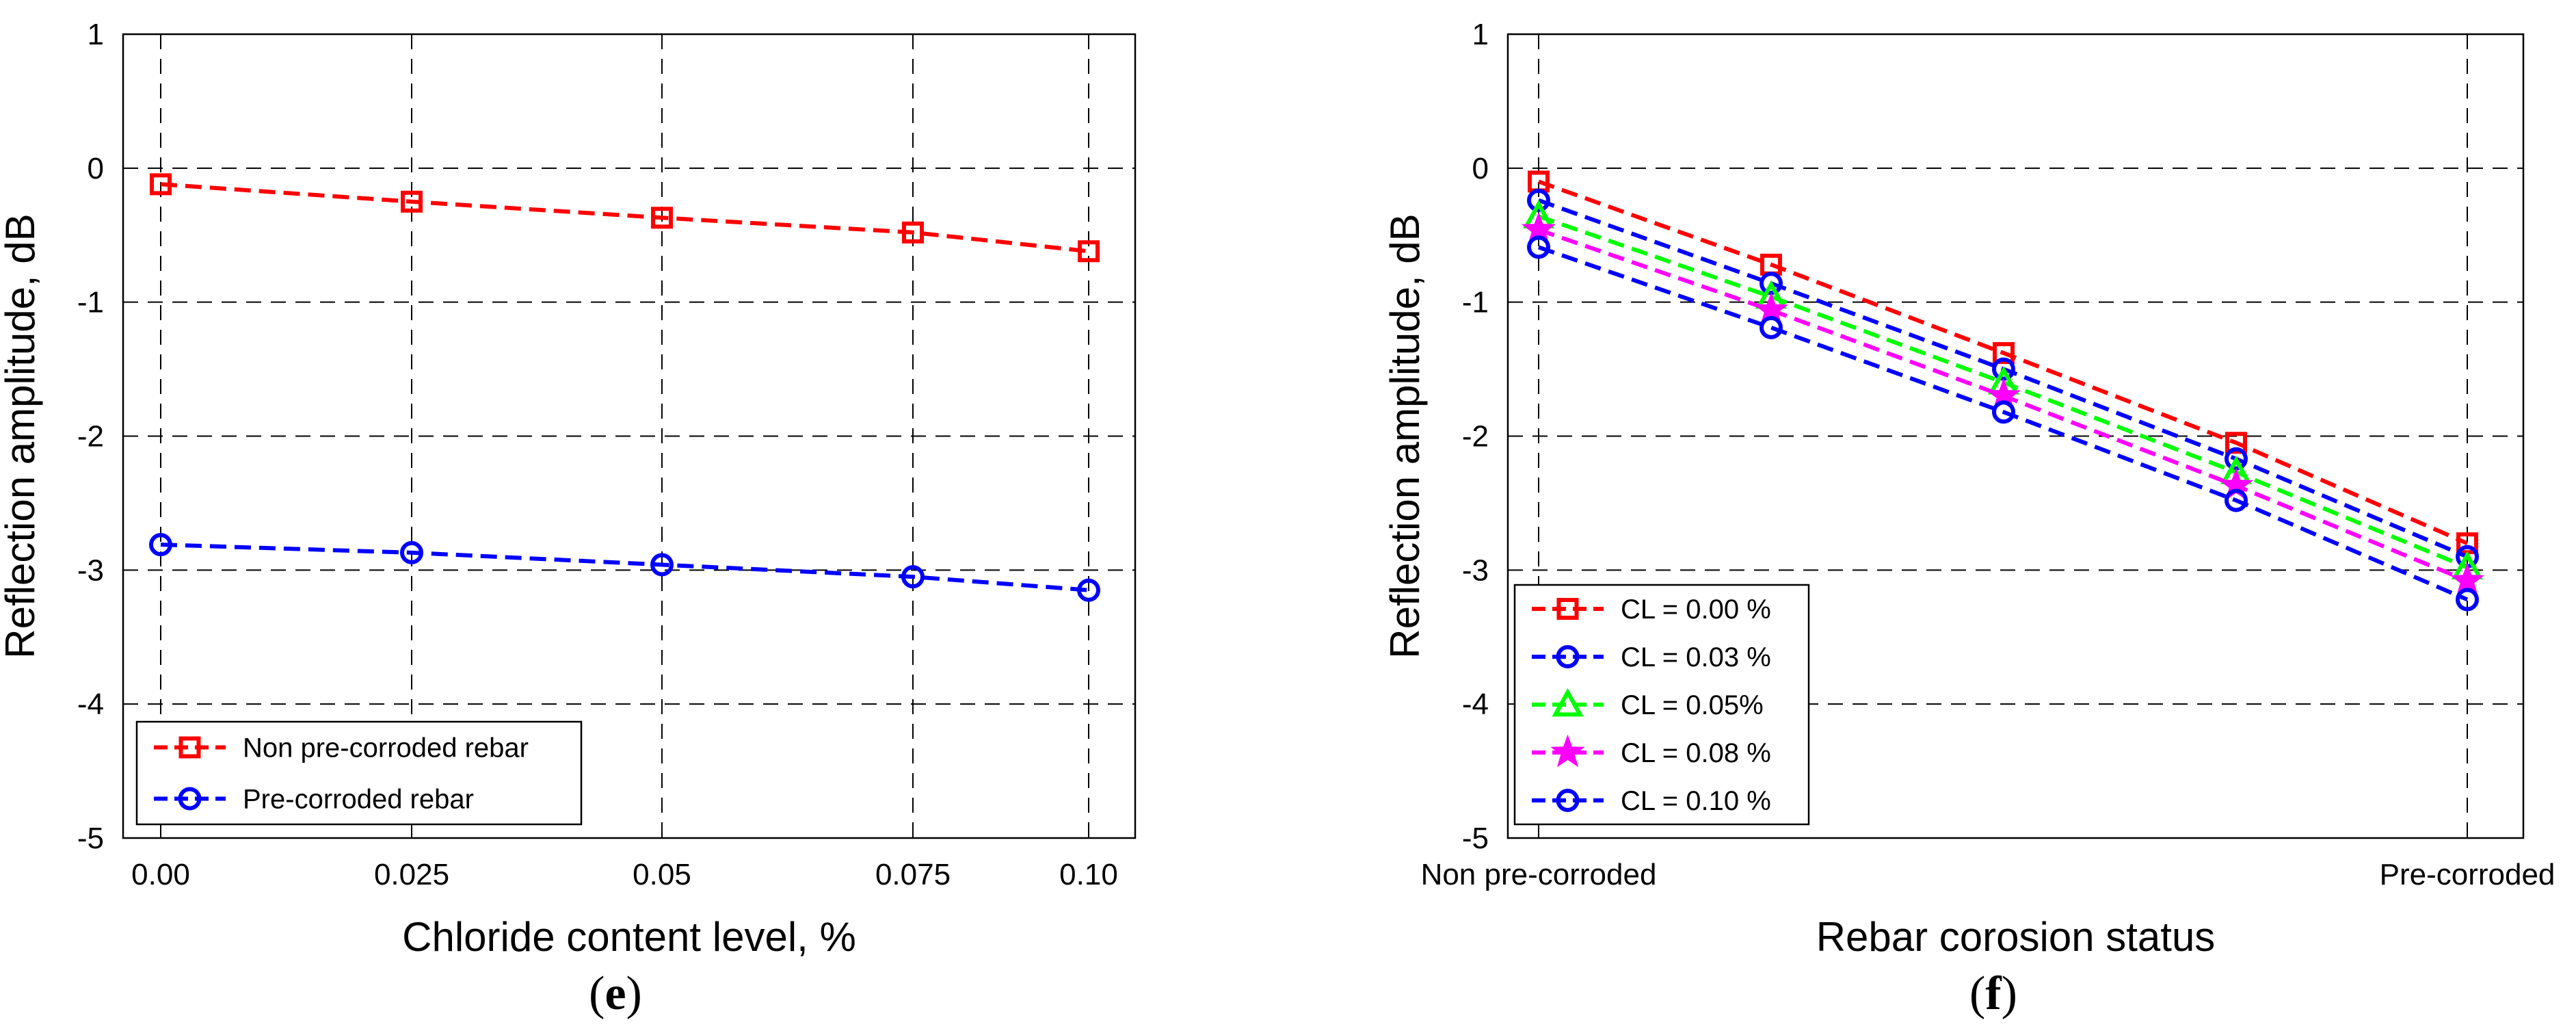 The width and height of the screenshot is (2576, 1033). Describe the element at coordinates (1539, 874) in the screenshot. I see `x-tick-label: Non pre-corroded` at that location.